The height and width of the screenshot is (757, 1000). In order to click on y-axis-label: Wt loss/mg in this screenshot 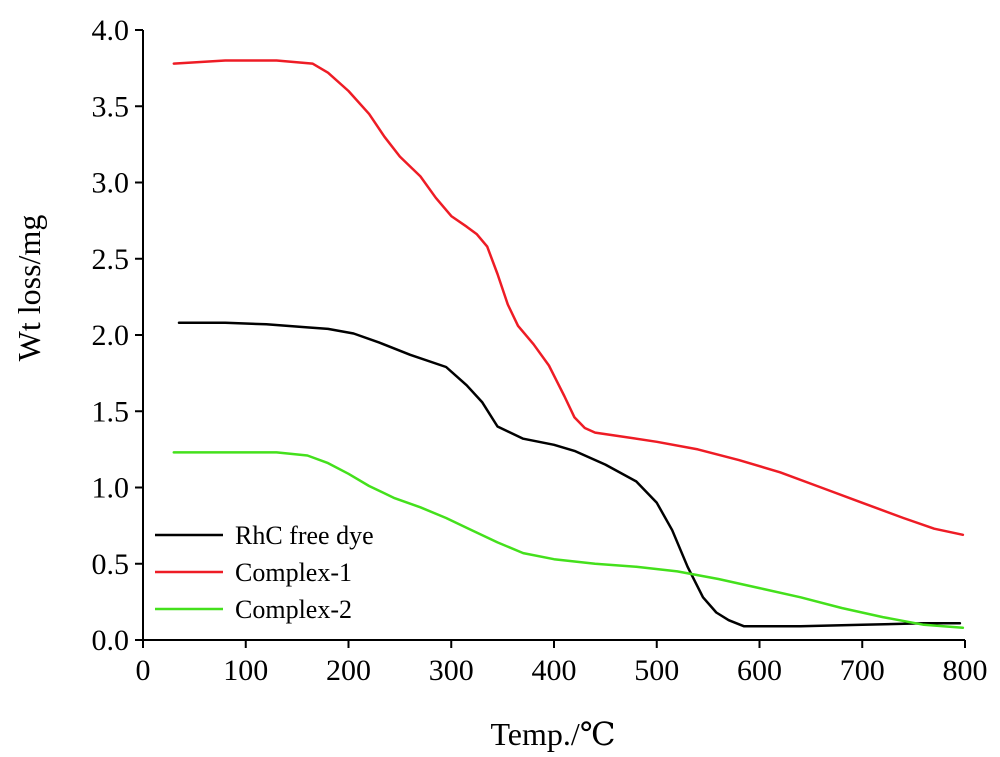, I will do `click(29, 288)`.